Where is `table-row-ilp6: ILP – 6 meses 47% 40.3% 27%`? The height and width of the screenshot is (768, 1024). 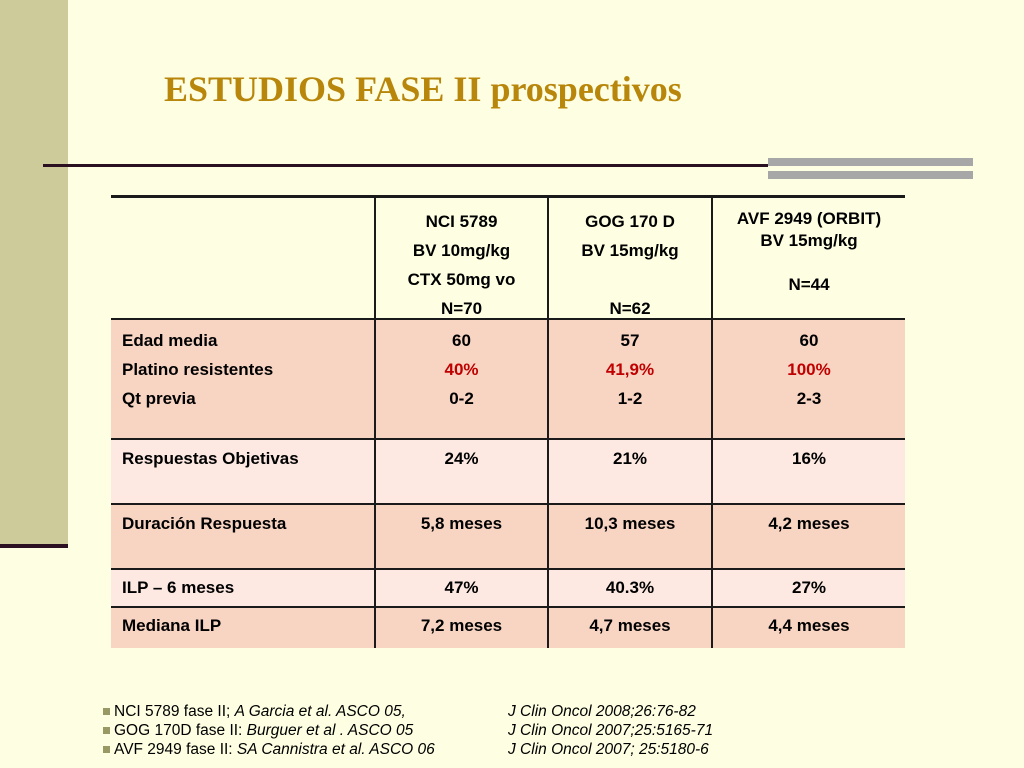
table-row-ilp6: ILP – 6 meses 47% 40.3% 27% is located at coordinates (508, 589).